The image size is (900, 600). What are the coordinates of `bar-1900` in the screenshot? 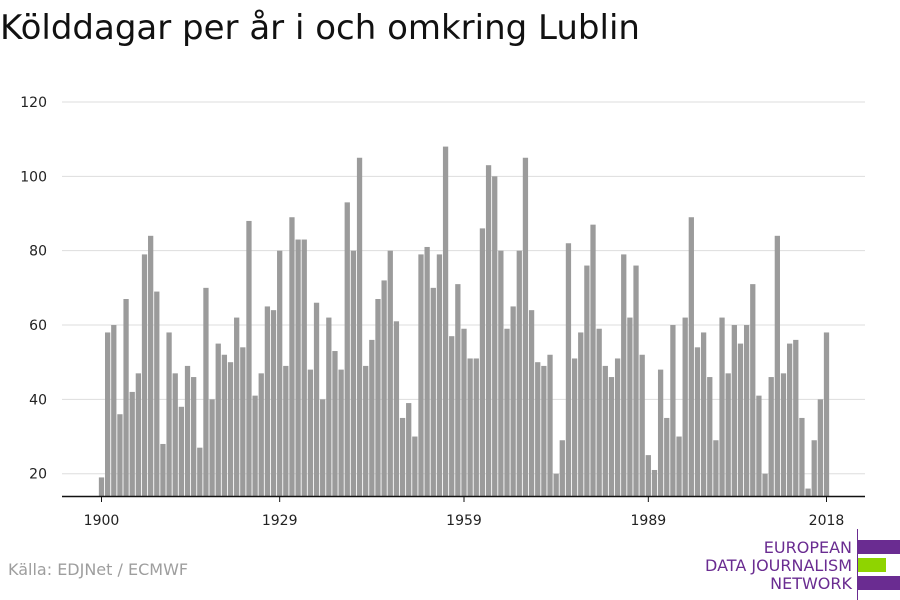 It's located at (101, 486).